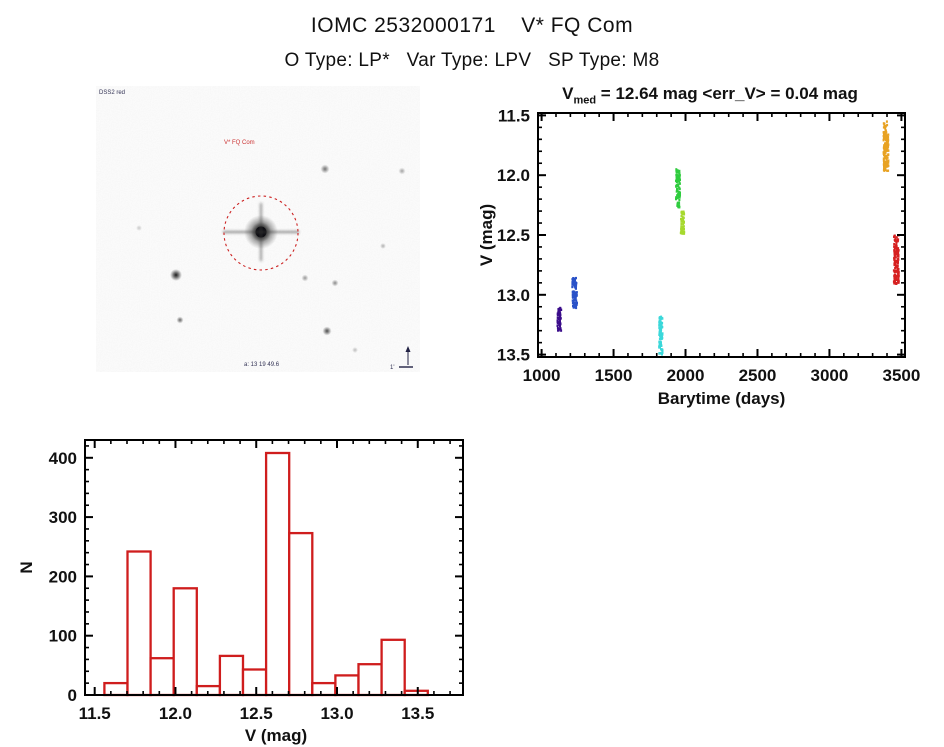 This screenshot has width=944, height=747. I want to click on y-axis-label: N, so click(26, 567).